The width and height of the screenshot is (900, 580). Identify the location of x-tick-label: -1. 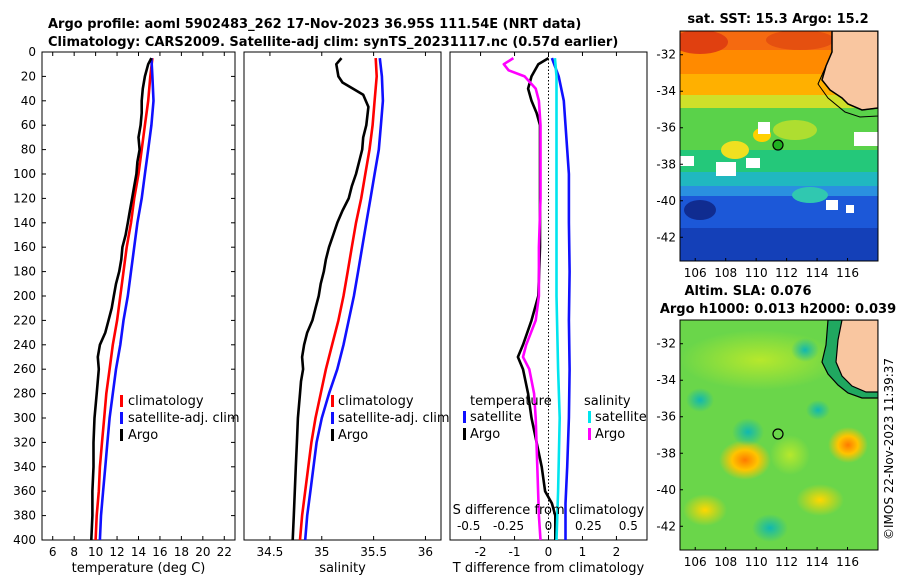
(515, 552).